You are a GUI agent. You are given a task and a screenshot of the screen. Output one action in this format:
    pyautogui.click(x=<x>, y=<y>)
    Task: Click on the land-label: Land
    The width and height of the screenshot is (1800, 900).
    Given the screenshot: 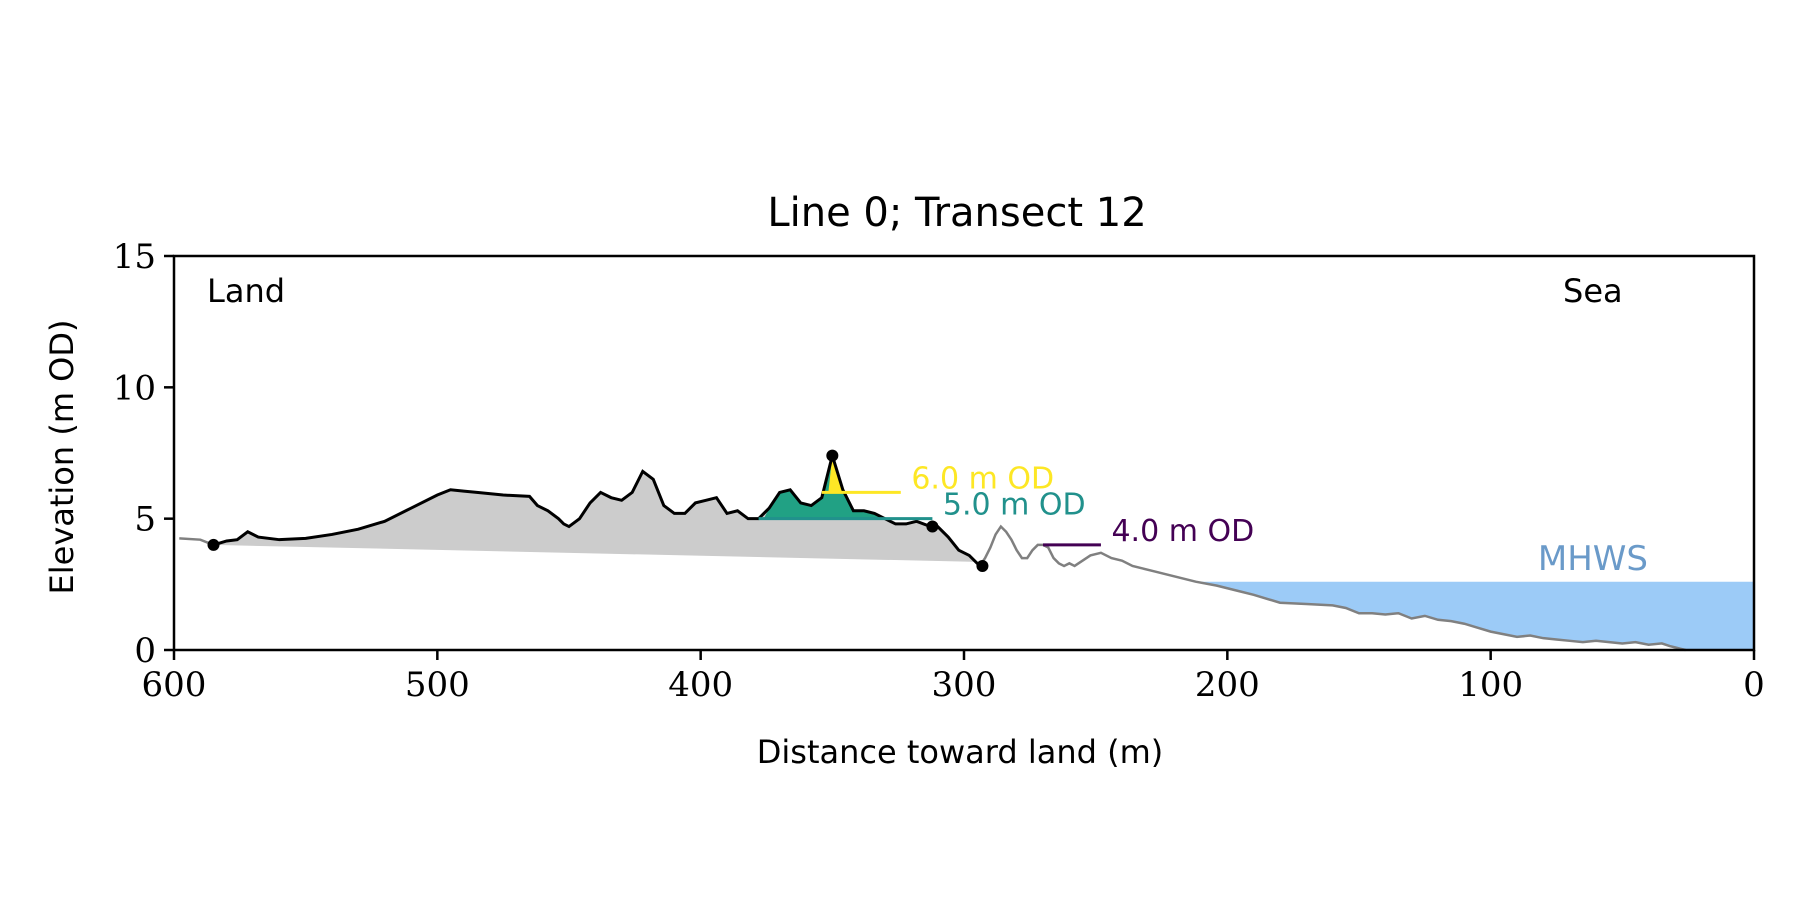 What is the action you would take?
    pyautogui.click(x=246, y=291)
    